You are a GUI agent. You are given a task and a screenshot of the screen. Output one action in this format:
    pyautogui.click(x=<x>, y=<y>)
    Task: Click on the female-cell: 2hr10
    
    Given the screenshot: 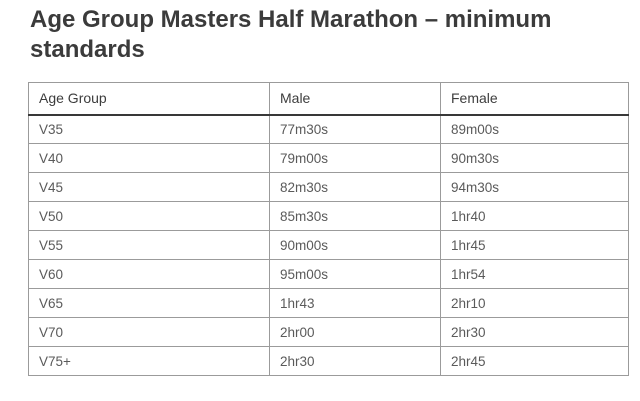 What is the action you would take?
    pyautogui.click(x=534, y=303)
    